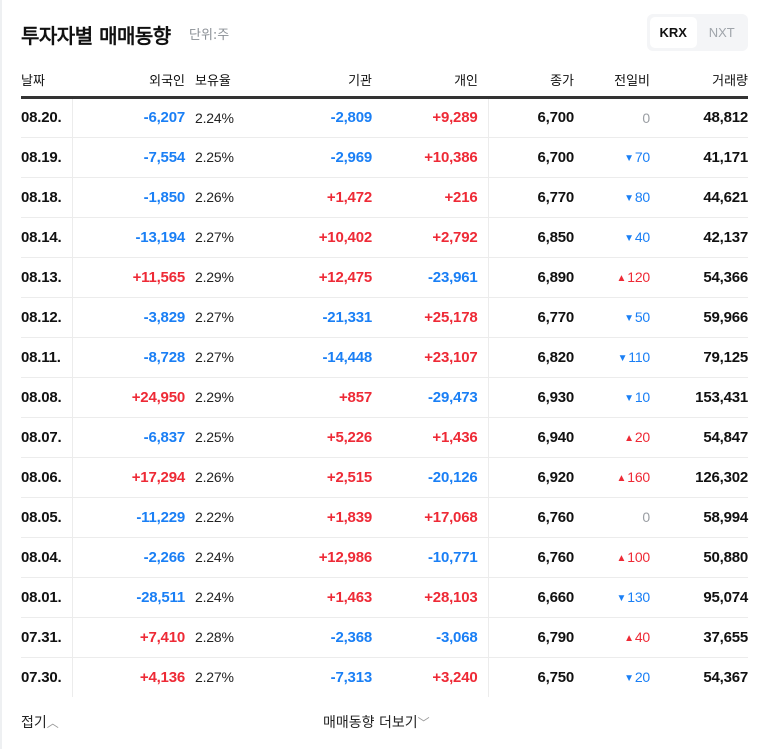  I want to click on cell-volume: 59,966, so click(699, 317).